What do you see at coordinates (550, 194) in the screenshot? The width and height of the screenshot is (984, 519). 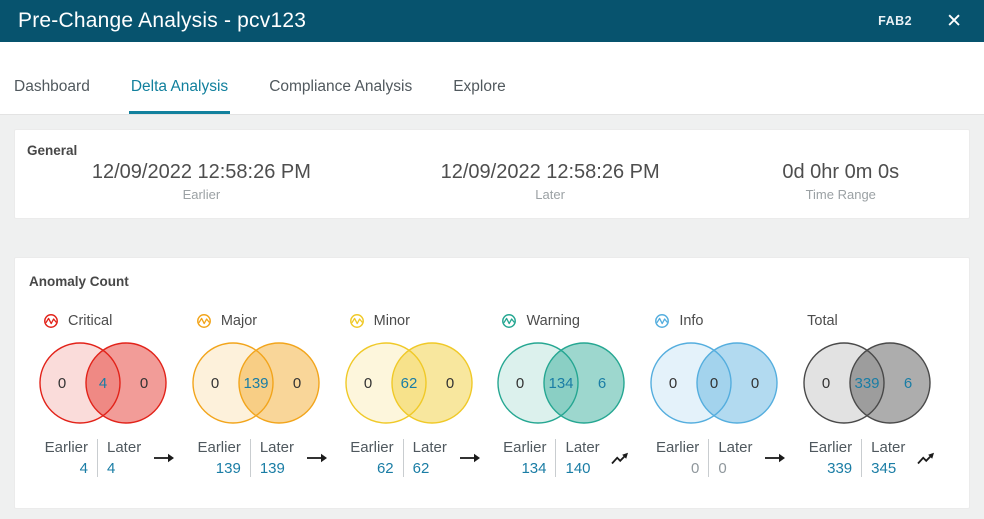 I see `stat-later-label: Later` at bounding box center [550, 194].